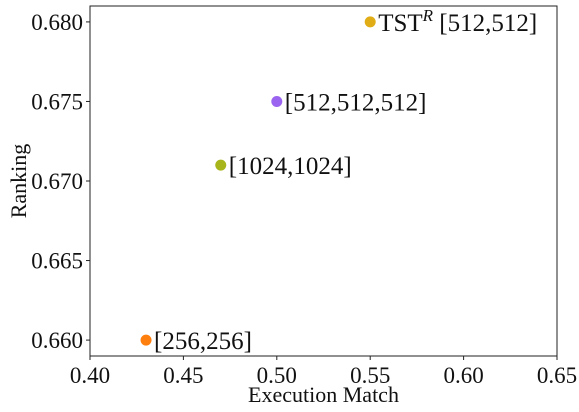 The height and width of the screenshot is (412, 579). Describe the element at coordinates (277, 375) in the screenshot. I see `x-tick-label: 0.50` at that location.